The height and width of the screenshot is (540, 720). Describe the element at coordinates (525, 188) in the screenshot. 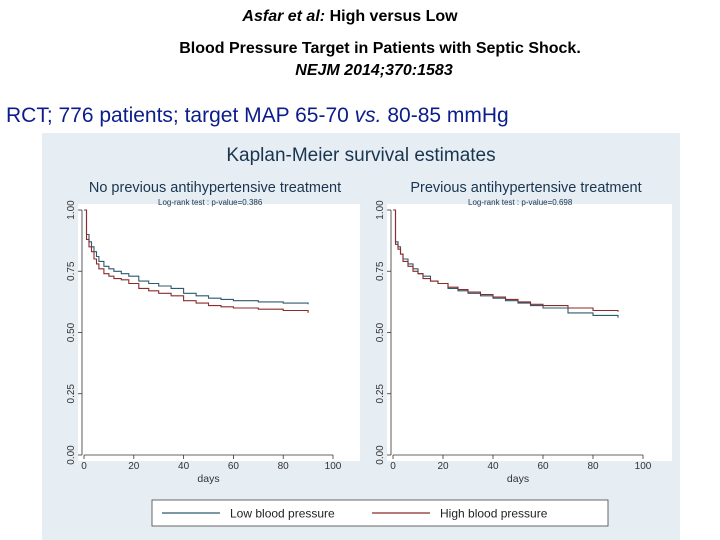

I see `panel-title-2: Previous antihypertensive treatment` at that location.